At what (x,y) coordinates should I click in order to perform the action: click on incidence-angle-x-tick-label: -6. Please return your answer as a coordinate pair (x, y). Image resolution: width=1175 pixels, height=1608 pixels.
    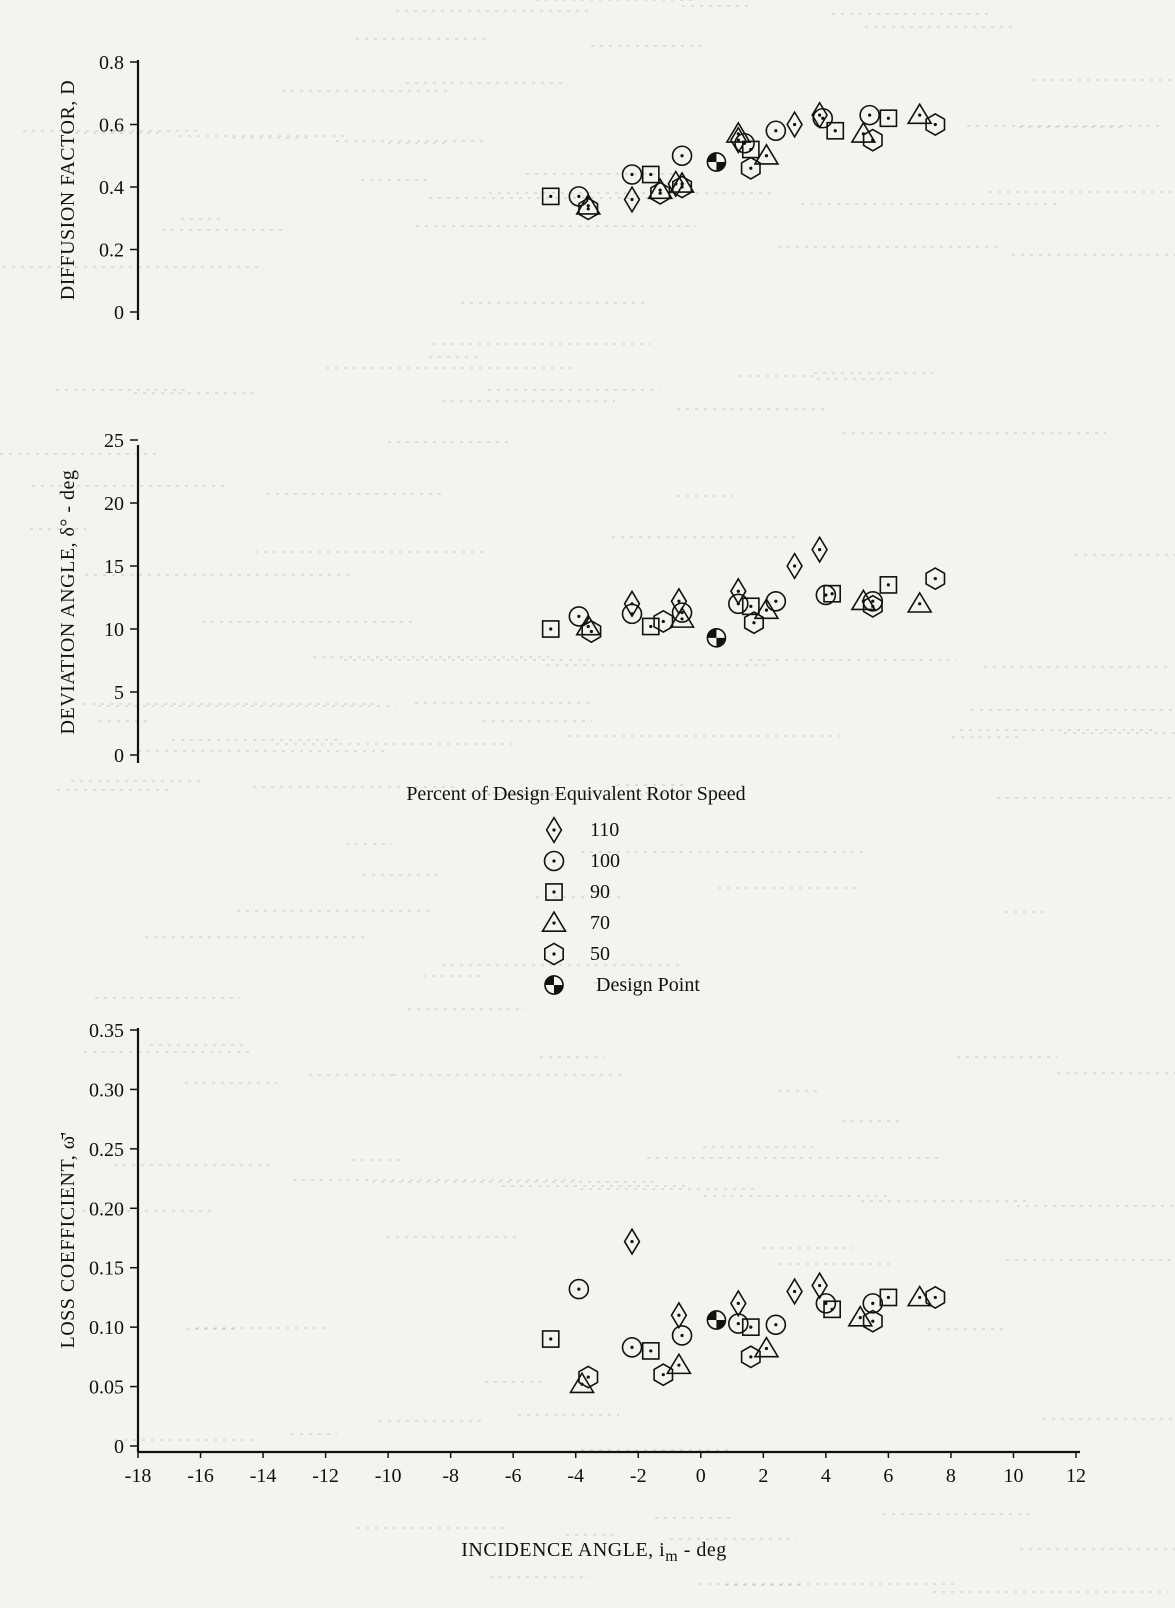
    Looking at the image, I should click on (513, 1476).